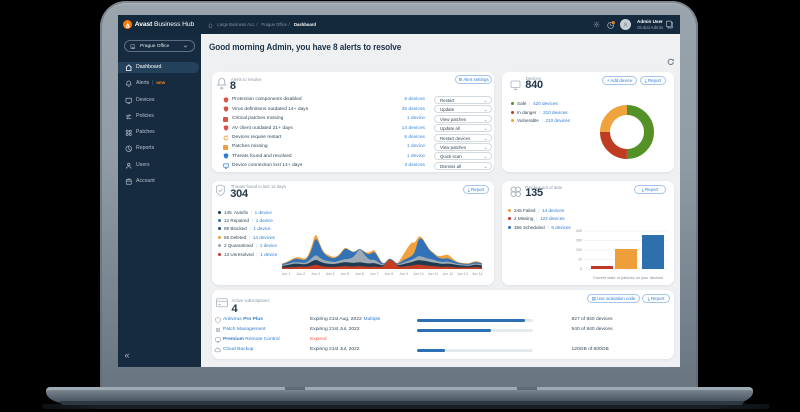 The width and height of the screenshot is (800, 412). What do you see at coordinates (581, 269) in the screenshot?
I see `svg-text: 0` at bounding box center [581, 269].